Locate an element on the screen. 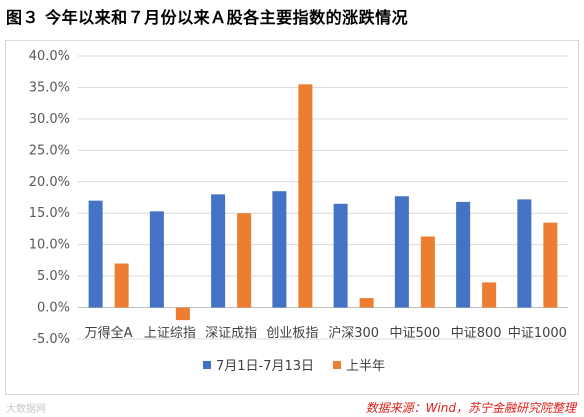 This screenshot has width=584, height=417. y-tick-label: 0.0% is located at coordinates (53, 308).